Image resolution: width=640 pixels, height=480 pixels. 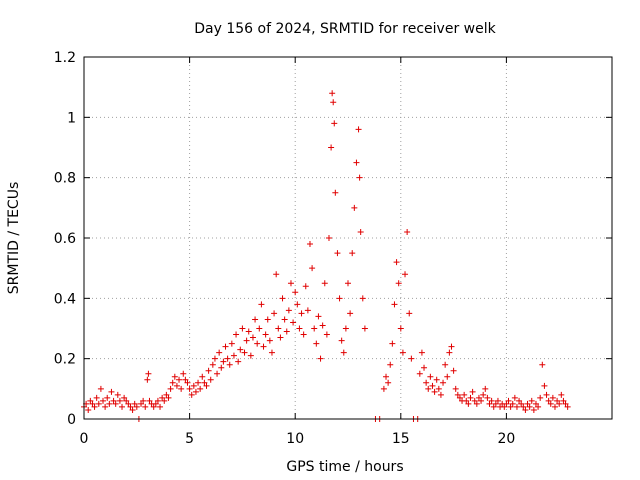 What do you see at coordinates (506, 439) in the screenshot?
I see `x-tick-label: 20` at bounding box center [506, 439].